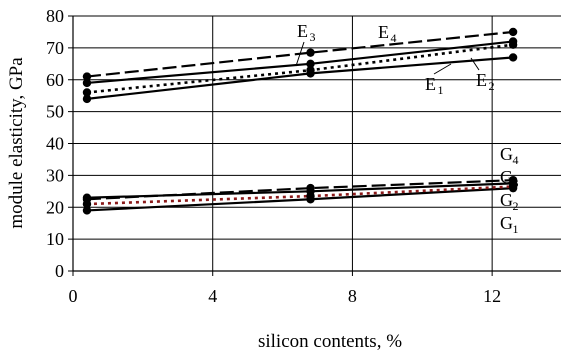  Describe the element at coordinates (302, 31) in the screenshot. I see `annotation-e3: E` at that location.